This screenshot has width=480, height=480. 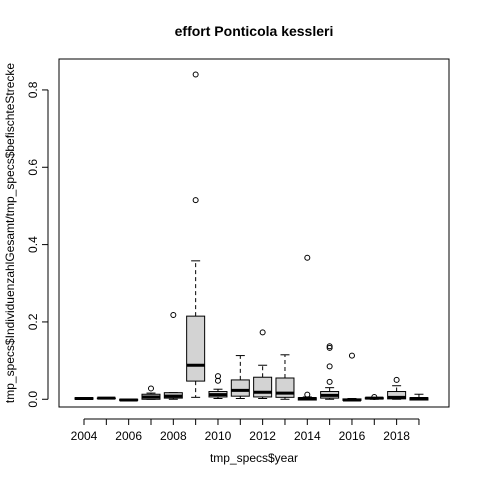 I want to click on y-axis: 0.0 0.2 0.4 0.6 0.8, so click(x=37, y=244).